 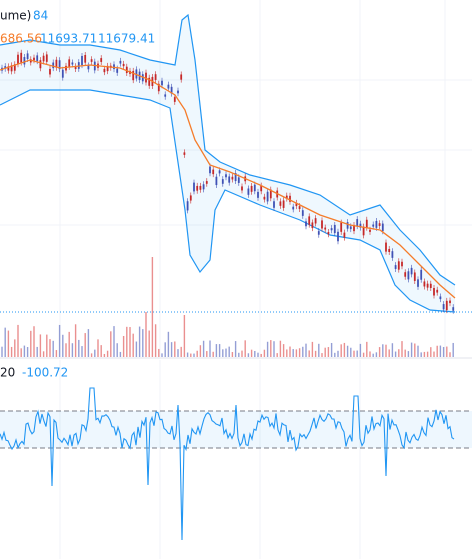 What do you see at coordinates (21, 39) in the screenshot?
I see `ma-value: 686.56` at bounding box center [21, 39].